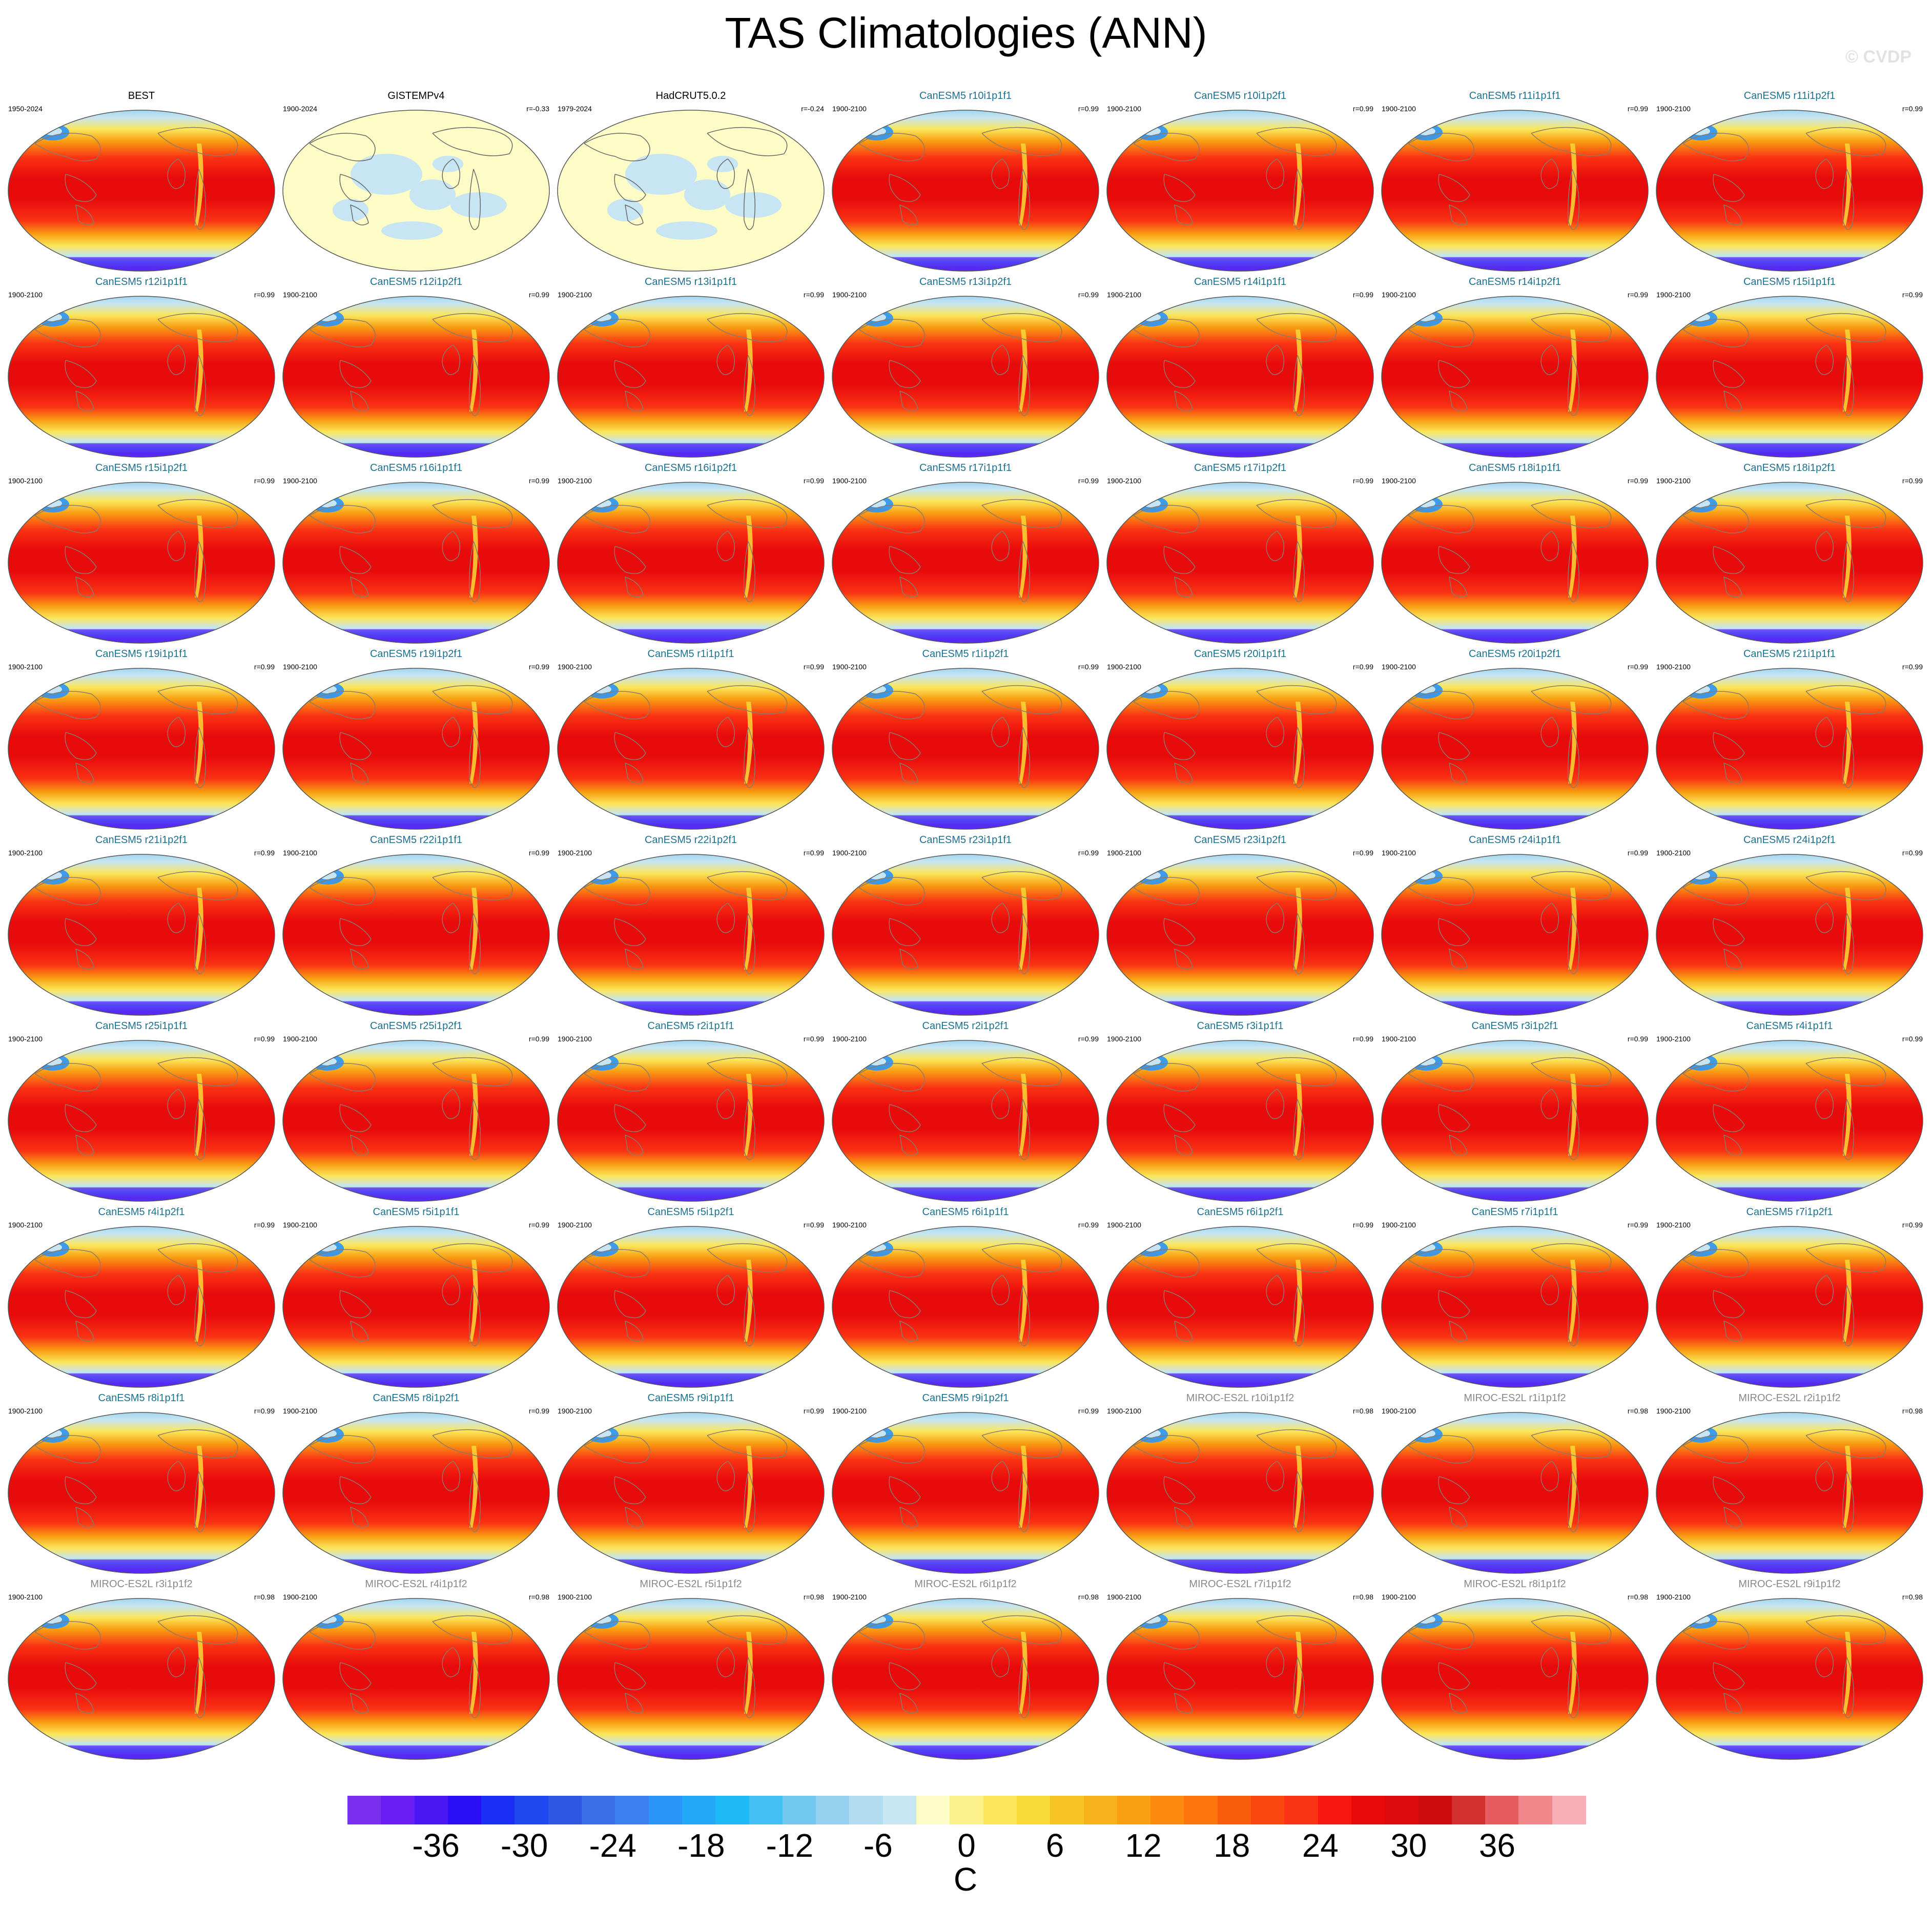 Image resolution: width=1932 pixels, height=1908 pixels. What do you see at coordinates (1143, 1846) in the screenshot?
I see `colorbar-tick-label: 12` at bounding box center [1143, 1846].